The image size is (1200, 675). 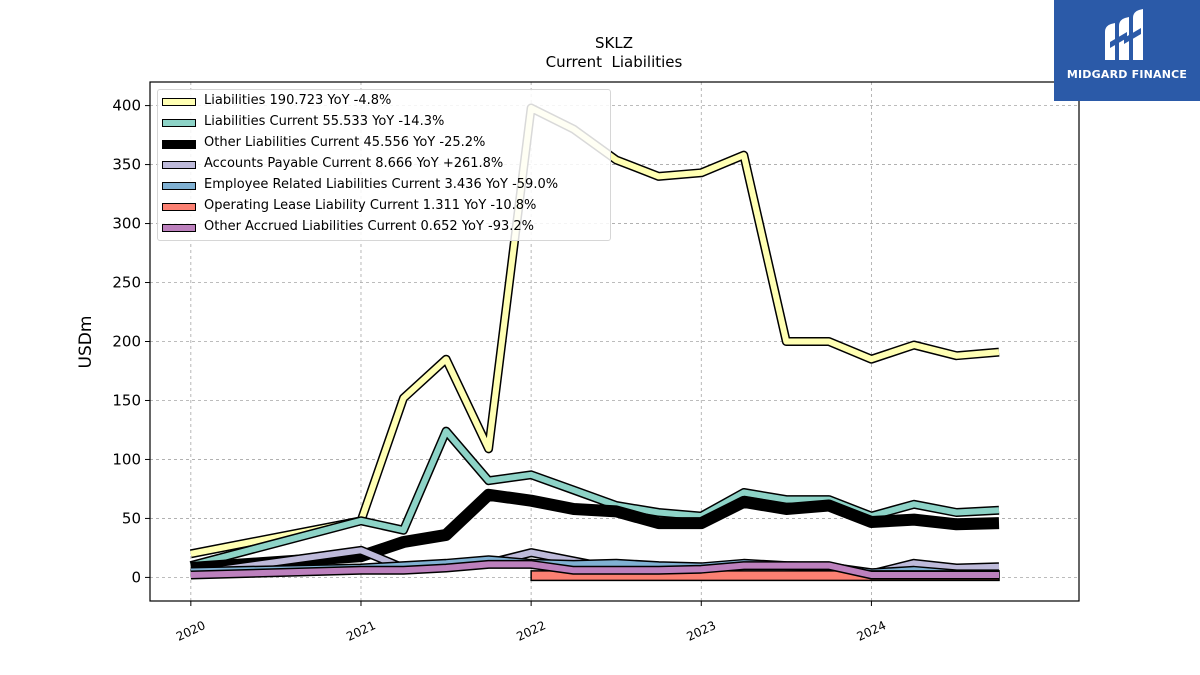 What do you see at coordinates (531, 631) in the screenshot?
I see `x-tick-label: 2022` at bounding box center [531, 631].